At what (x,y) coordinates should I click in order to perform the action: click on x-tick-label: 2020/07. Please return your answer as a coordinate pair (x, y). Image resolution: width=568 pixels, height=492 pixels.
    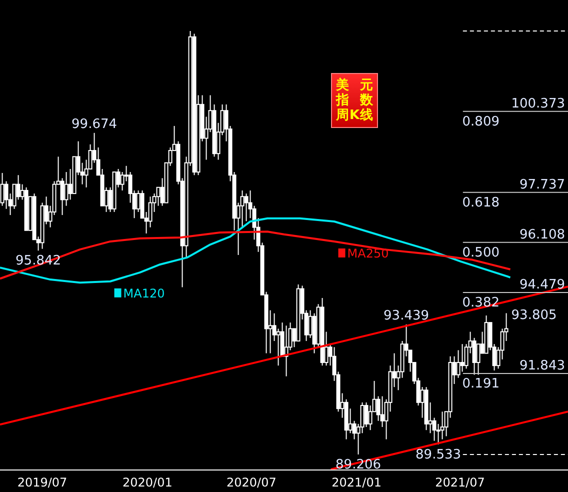
    Looking at the image, I should click on (251, 483).